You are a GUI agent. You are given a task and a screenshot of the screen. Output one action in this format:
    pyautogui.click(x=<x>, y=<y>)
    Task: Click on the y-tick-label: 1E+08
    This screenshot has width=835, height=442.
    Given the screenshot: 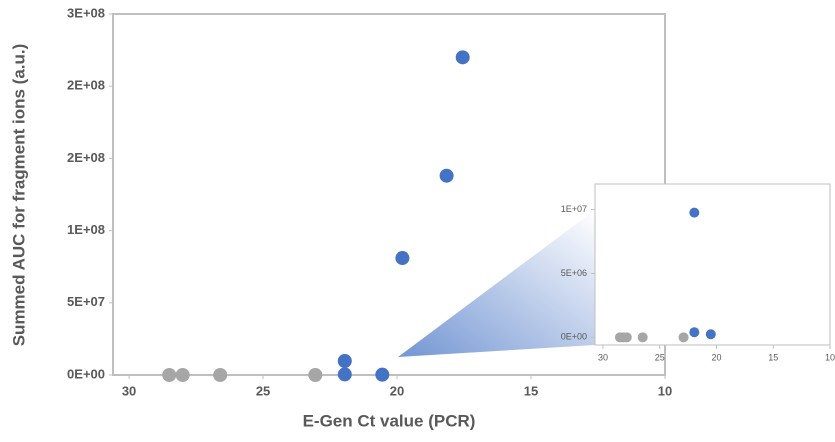 What is the action you would take?
    pyautogui.click(x=86, y=229)
    